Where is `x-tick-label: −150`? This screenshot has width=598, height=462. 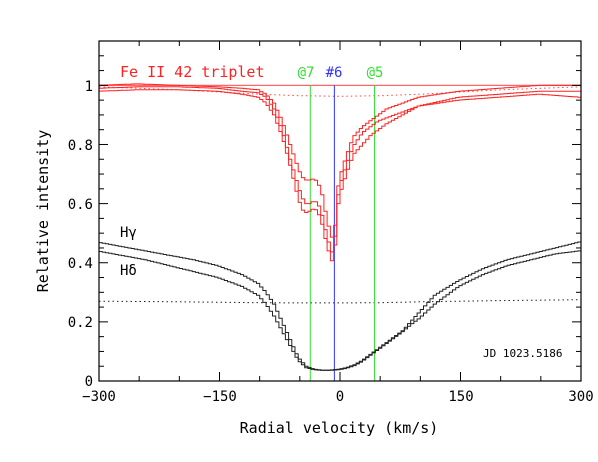
x-tick-label: −150 is located at coordinates (220, 397).